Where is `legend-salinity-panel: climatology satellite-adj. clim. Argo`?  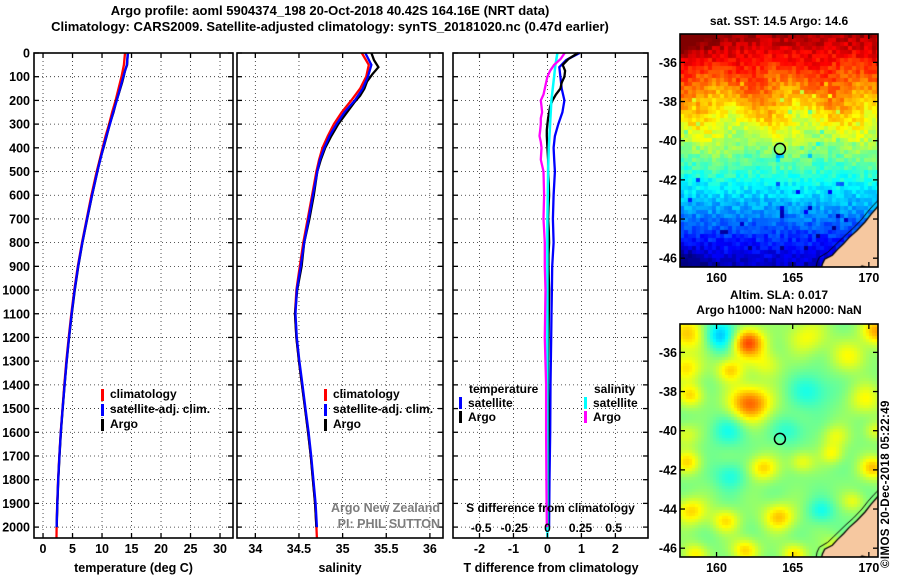 legend-salinity-panel: climatology satellite-adj. clim. Argo is located at coordinates (378, 409).